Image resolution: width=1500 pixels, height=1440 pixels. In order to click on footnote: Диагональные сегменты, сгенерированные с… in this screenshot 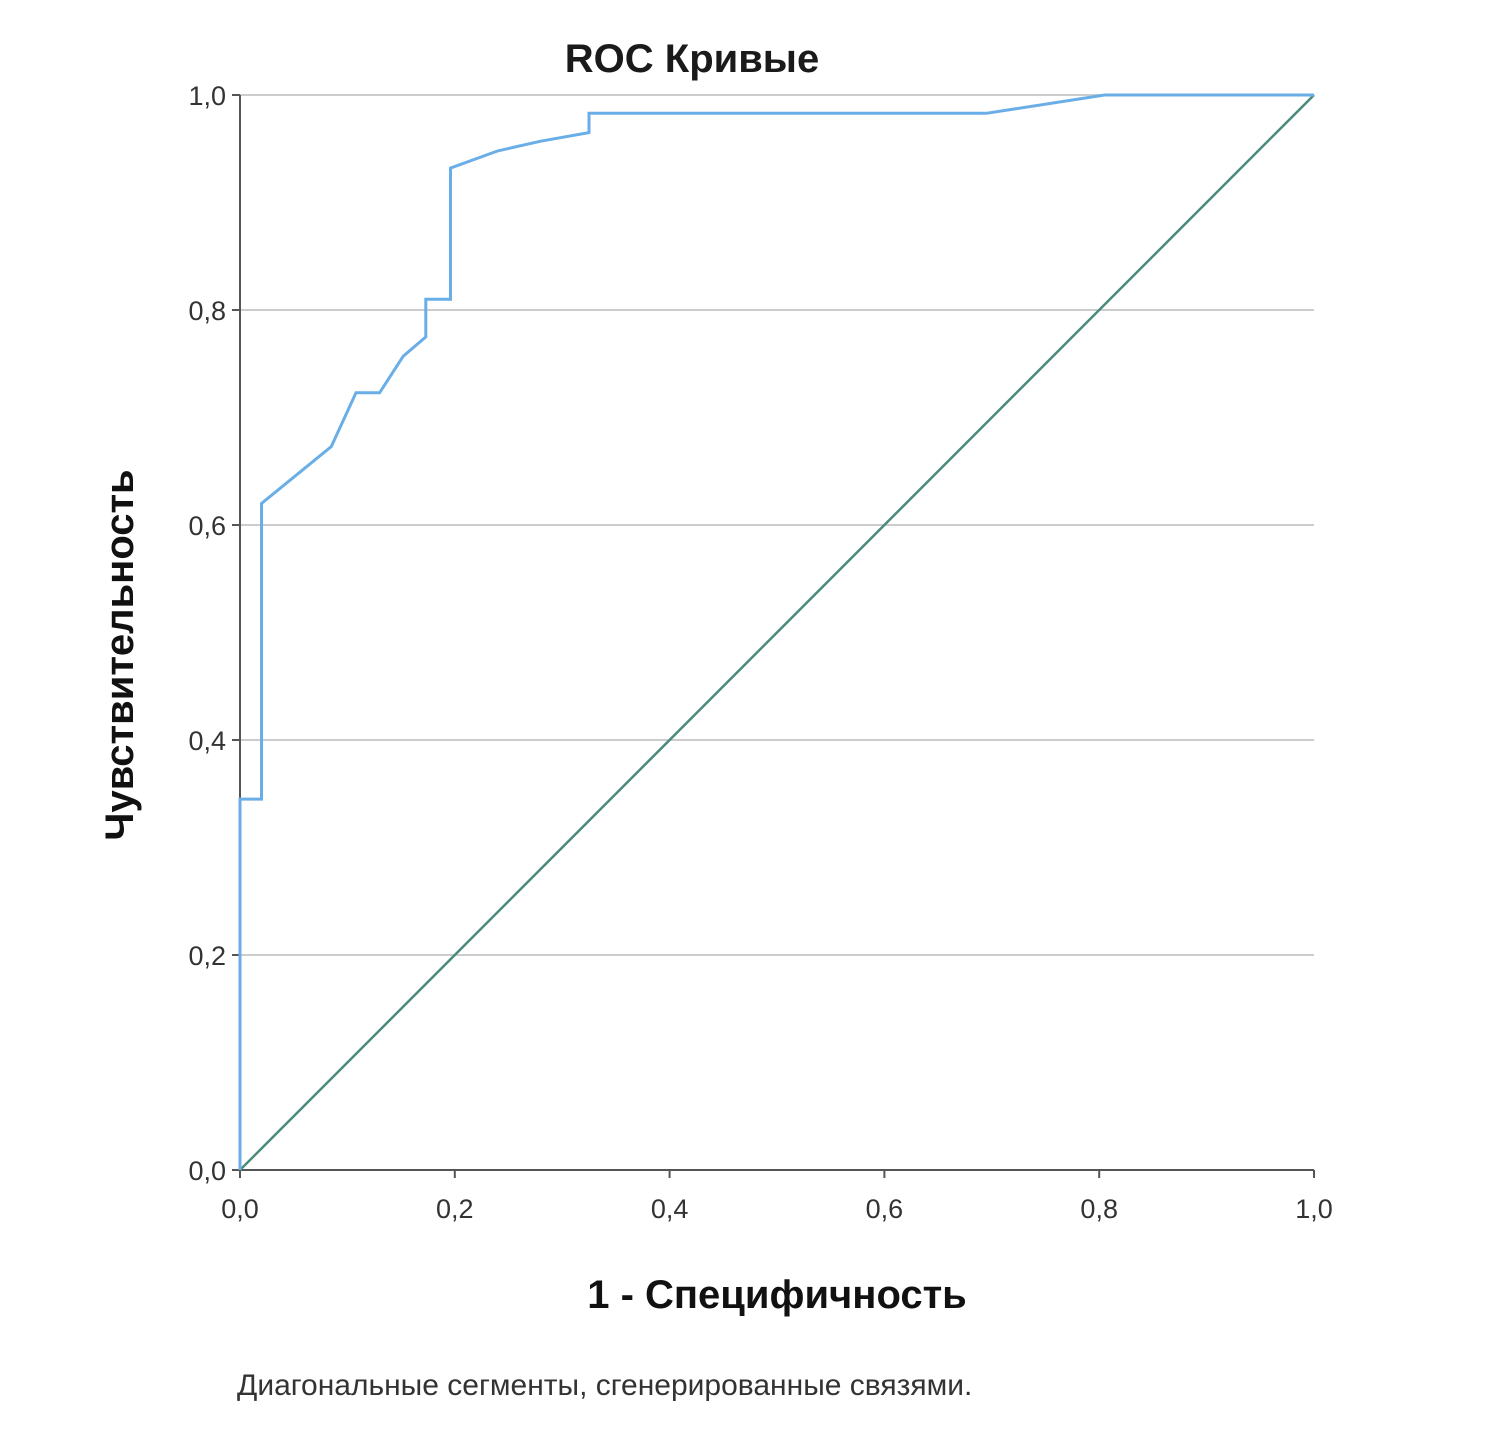, I will do `click(604, 1385)`.